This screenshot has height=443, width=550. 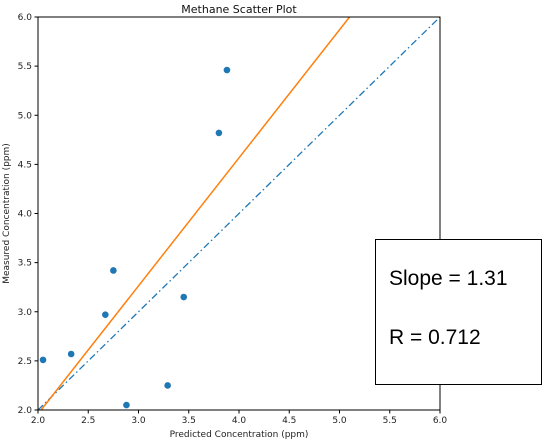 I want to click on y-tick-label: 4.0, so click(x=25, y=215).